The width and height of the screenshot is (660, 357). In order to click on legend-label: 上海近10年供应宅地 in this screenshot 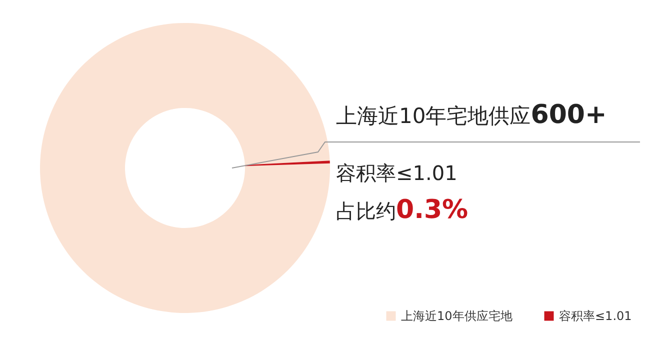, I will do `click(456, 316)`.